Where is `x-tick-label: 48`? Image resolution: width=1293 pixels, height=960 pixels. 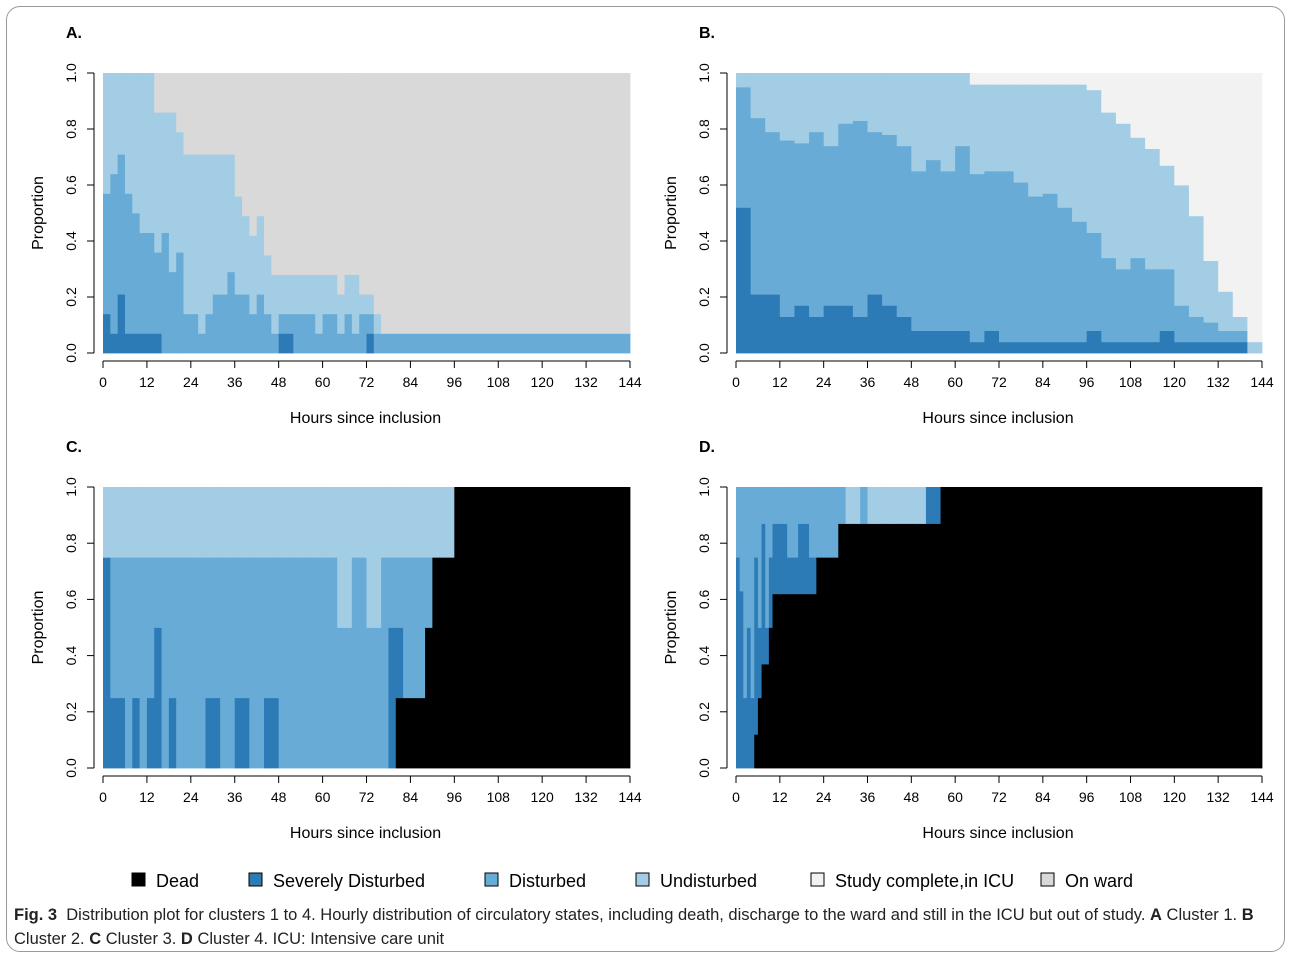 x-tick-label: 48 is located at coordinates (279, 797).